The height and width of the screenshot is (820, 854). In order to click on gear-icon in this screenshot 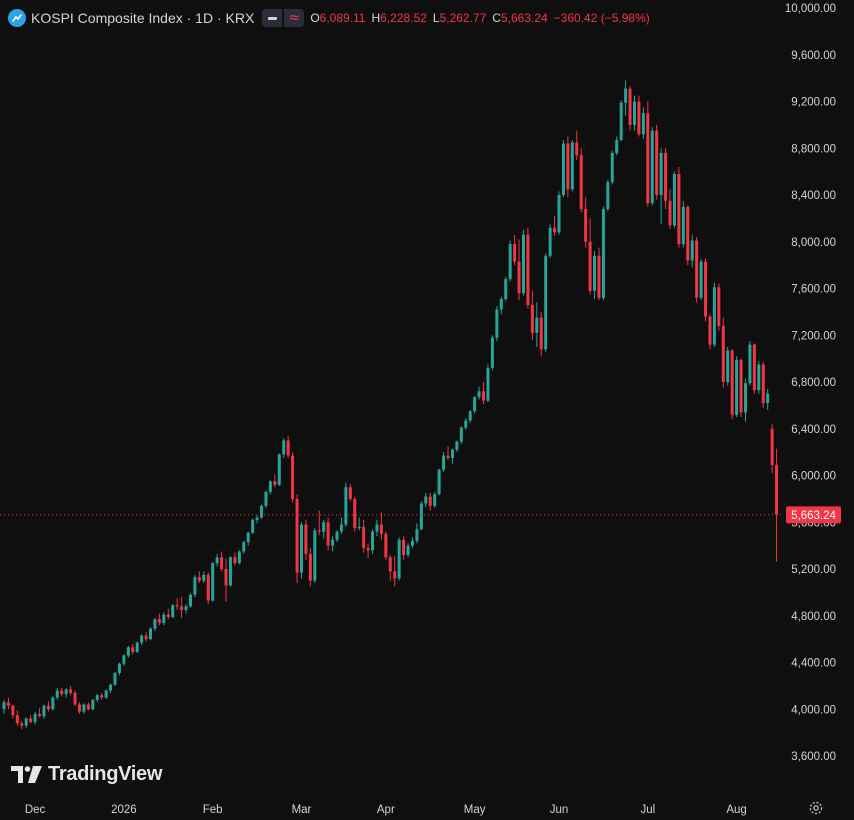, I will do `click(816, 808)`.